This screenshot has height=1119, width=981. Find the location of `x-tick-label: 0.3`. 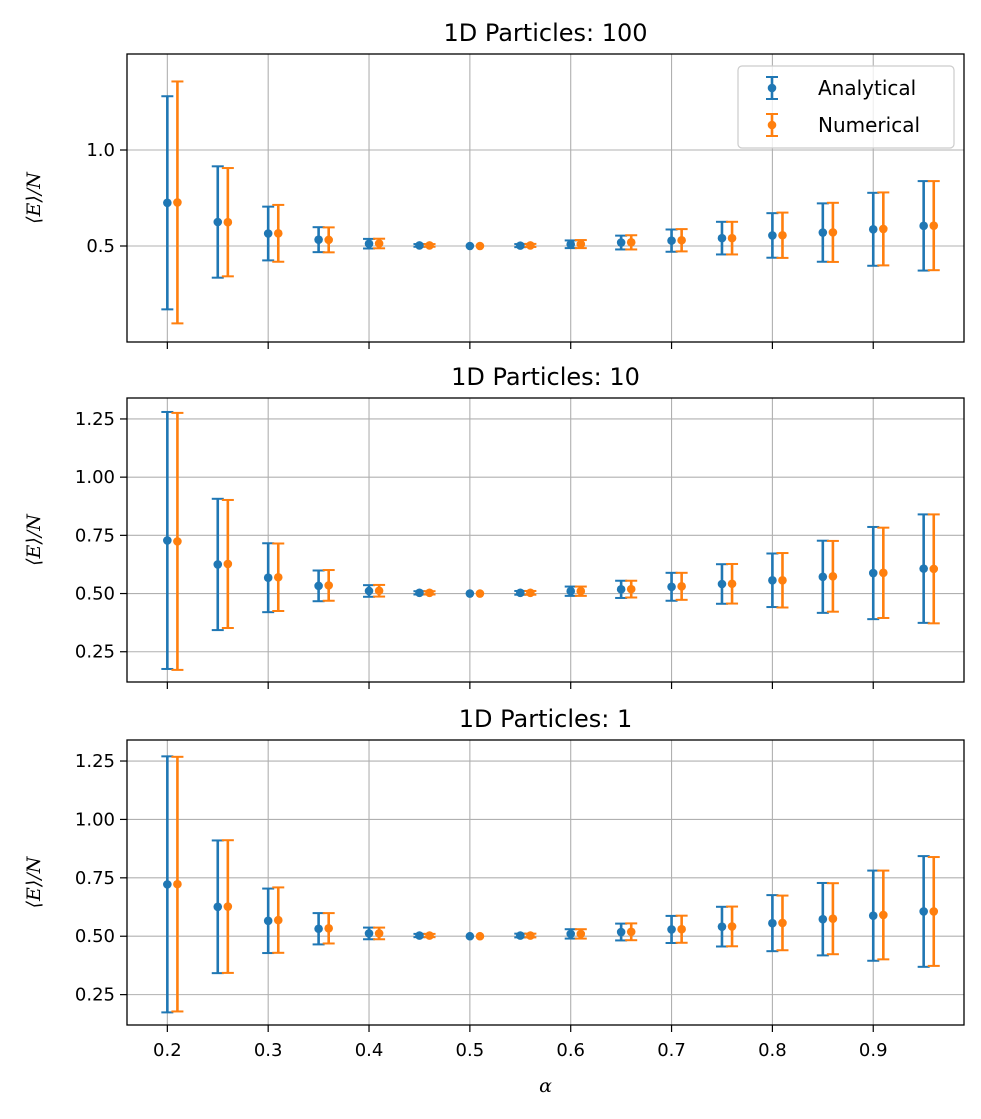

x-tick-label: 0.3 is located at coordinates (268, 1050).